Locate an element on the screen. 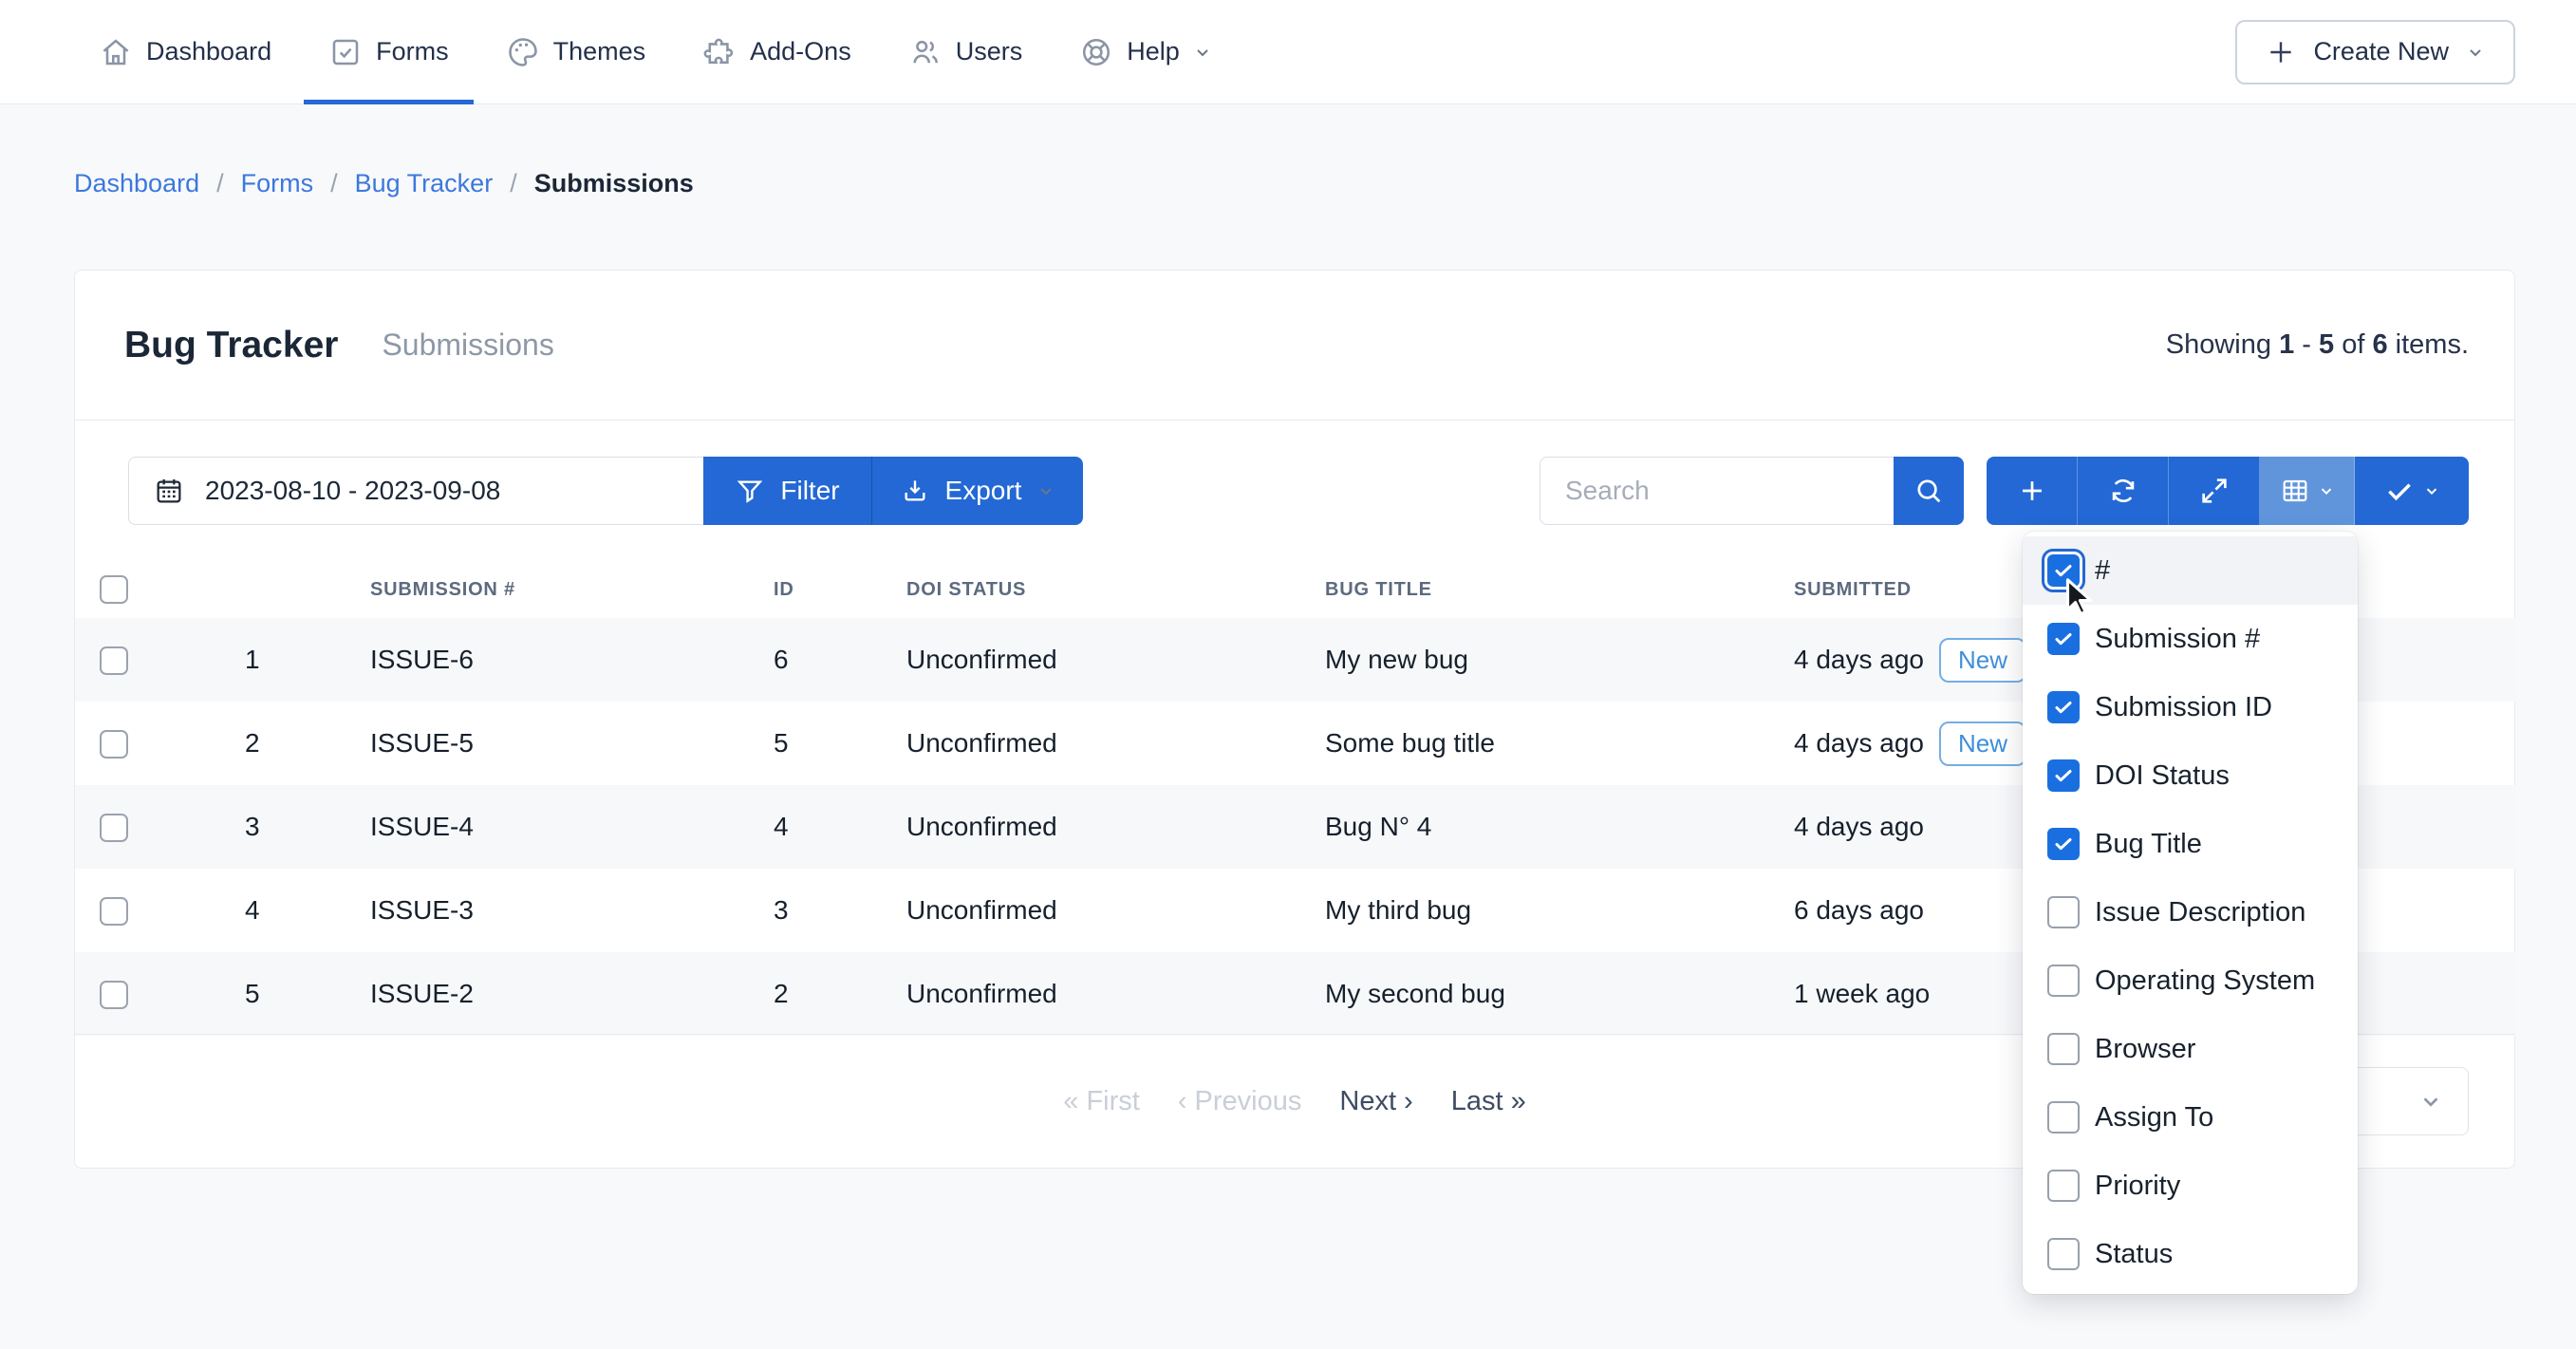 This screenshot has height=1349, width=2576. nav-item-dashboard: Dashboard is located at coordinates (185, 51).